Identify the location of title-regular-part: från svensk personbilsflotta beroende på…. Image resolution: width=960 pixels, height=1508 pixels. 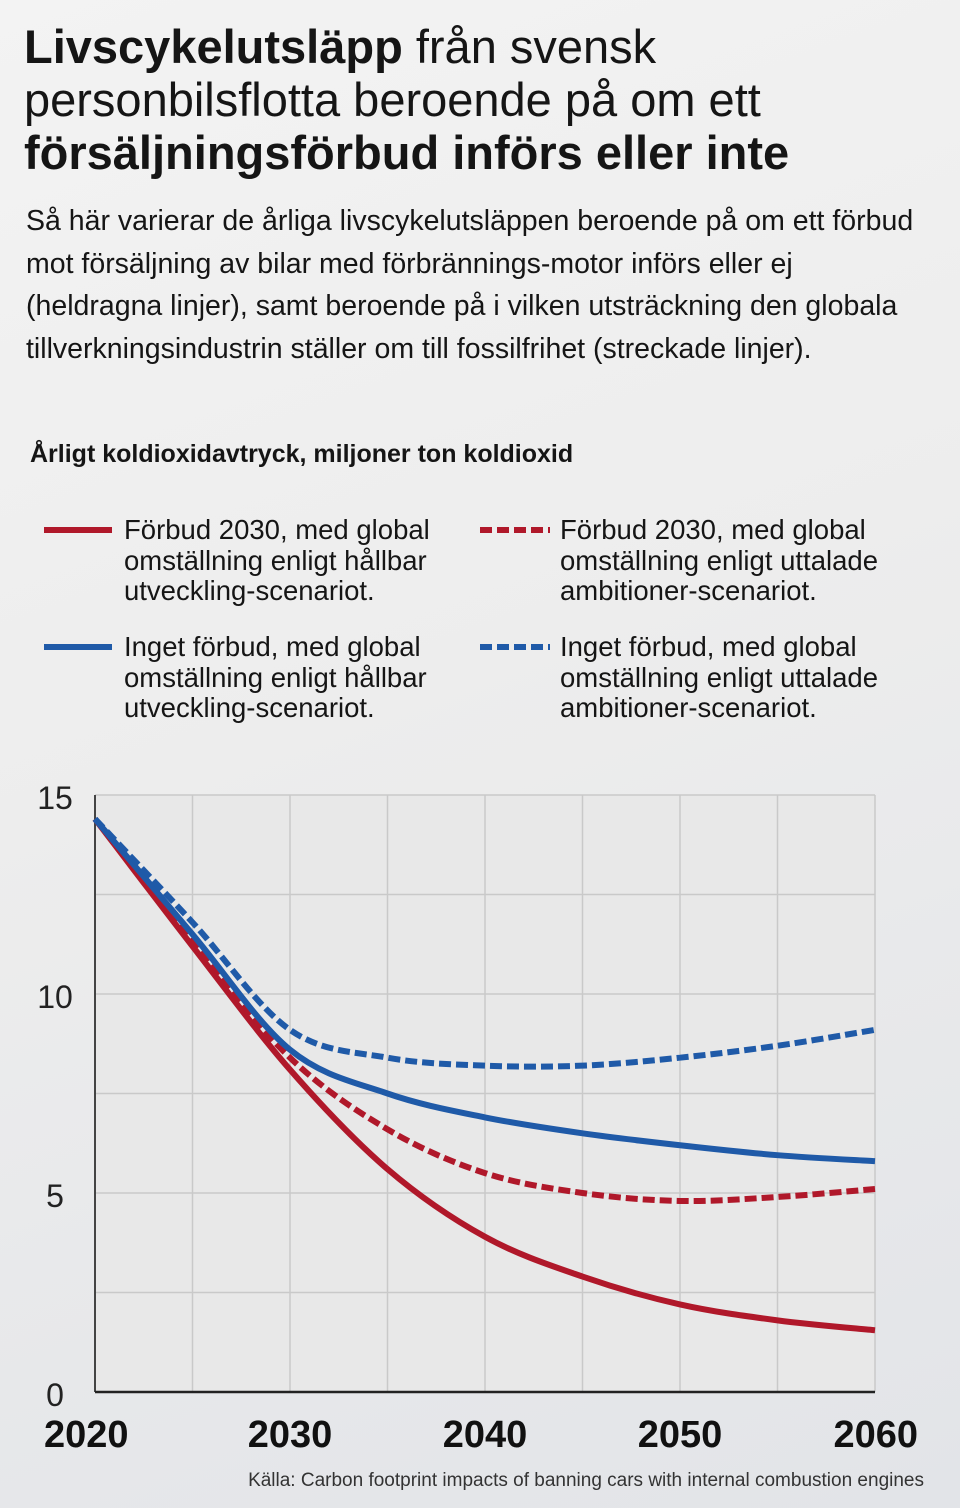
(392, 73).